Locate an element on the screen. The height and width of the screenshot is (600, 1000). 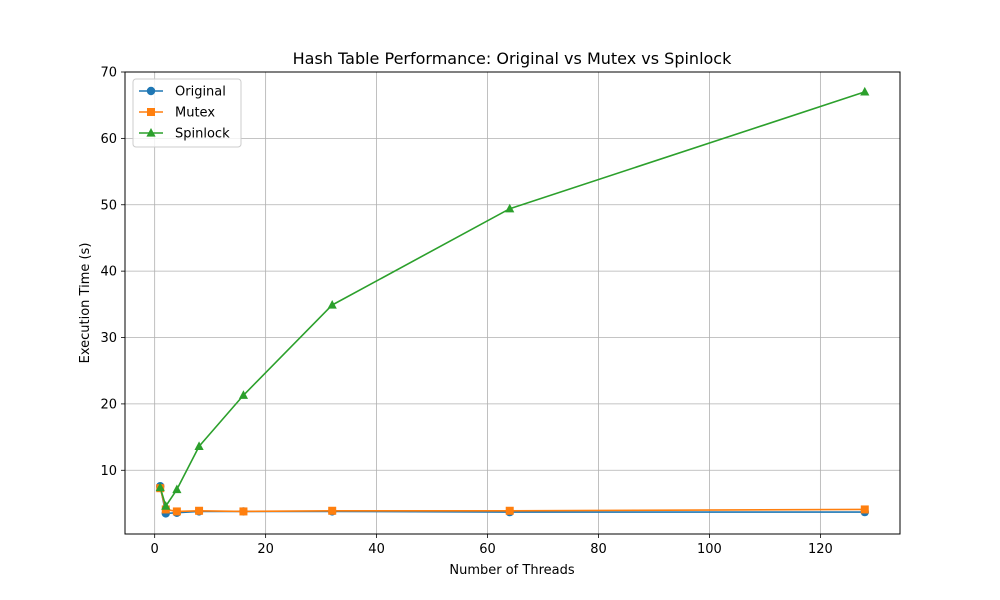
legend-entry-mutex: Mutex is located at coordinates (177, 113).